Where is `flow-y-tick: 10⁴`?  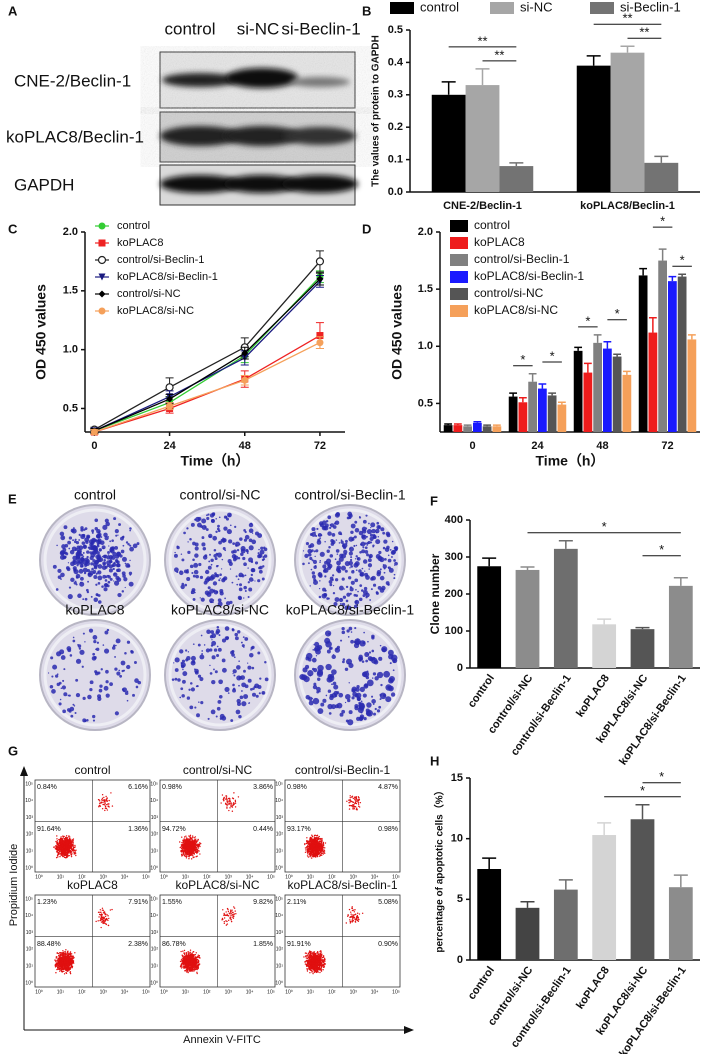
flow-y-tick: 10⁴ is located at coordinates (279, 801).